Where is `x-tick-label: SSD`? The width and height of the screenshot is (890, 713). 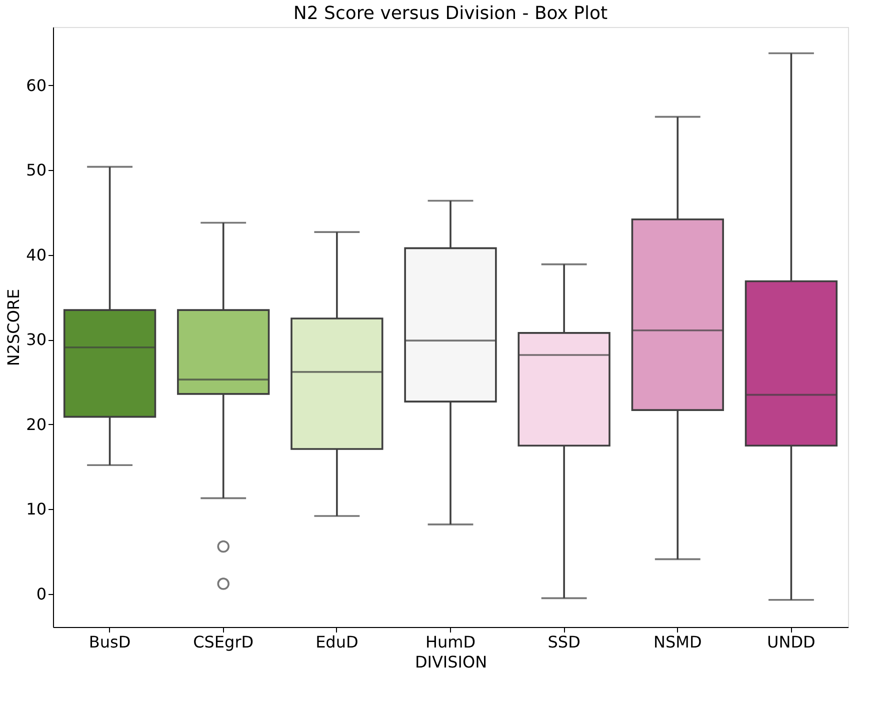 x-tick-label: SSD is located at coordinates (564, 642).